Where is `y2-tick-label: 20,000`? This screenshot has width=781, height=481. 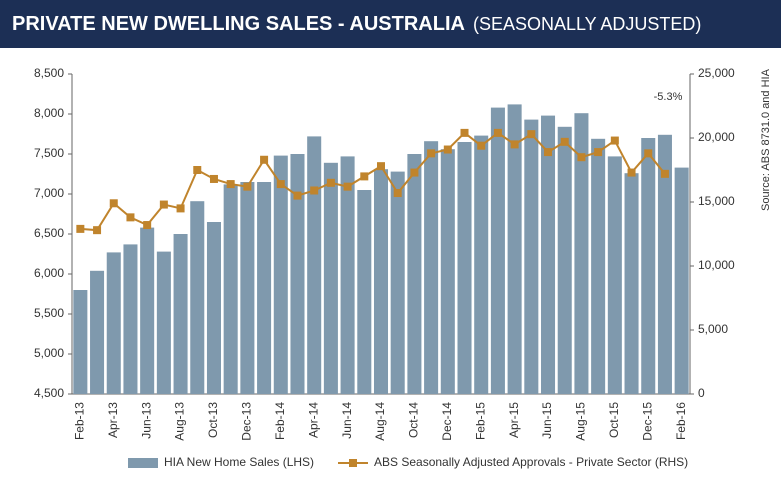 y2-tick-label: 20,000 is located at coordinates (716, 137).